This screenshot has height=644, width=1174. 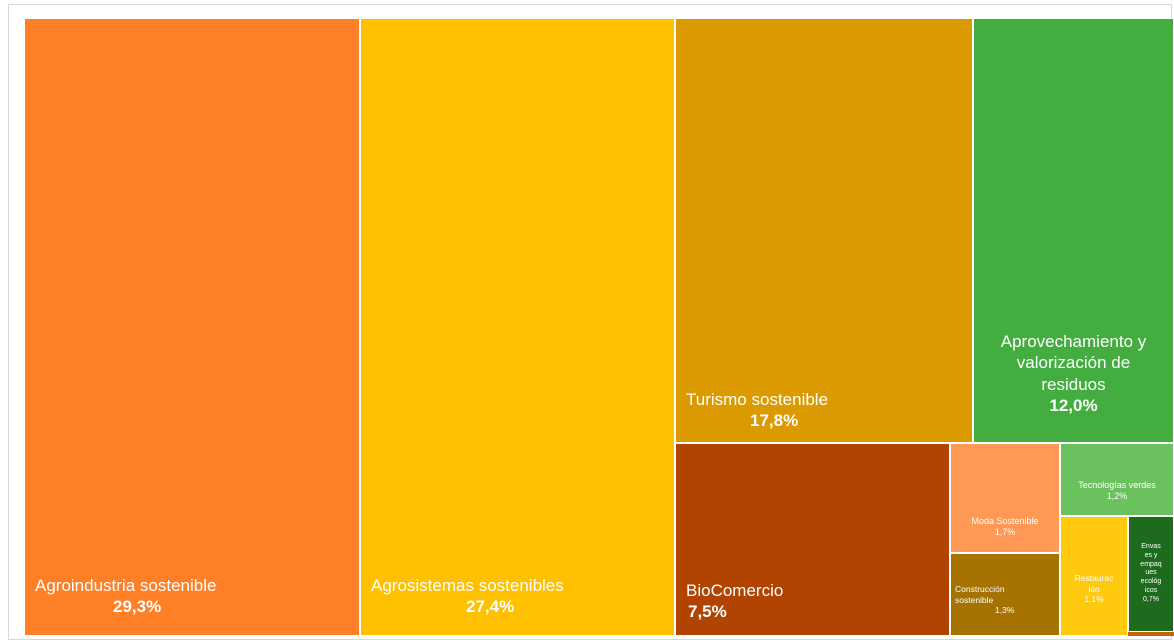 I want to click on tile-name: Construcción sostenible, so click(x=984, y=594).